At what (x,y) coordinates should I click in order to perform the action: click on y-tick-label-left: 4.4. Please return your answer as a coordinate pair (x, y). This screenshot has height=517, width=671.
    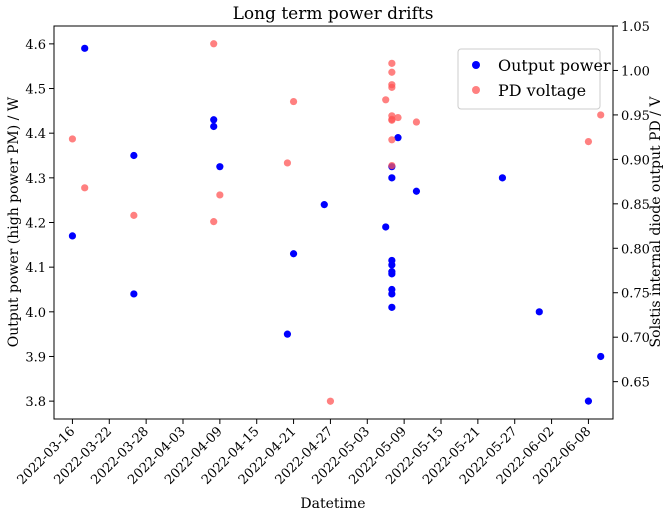
    Looking at the image, I should click on (35, 134).